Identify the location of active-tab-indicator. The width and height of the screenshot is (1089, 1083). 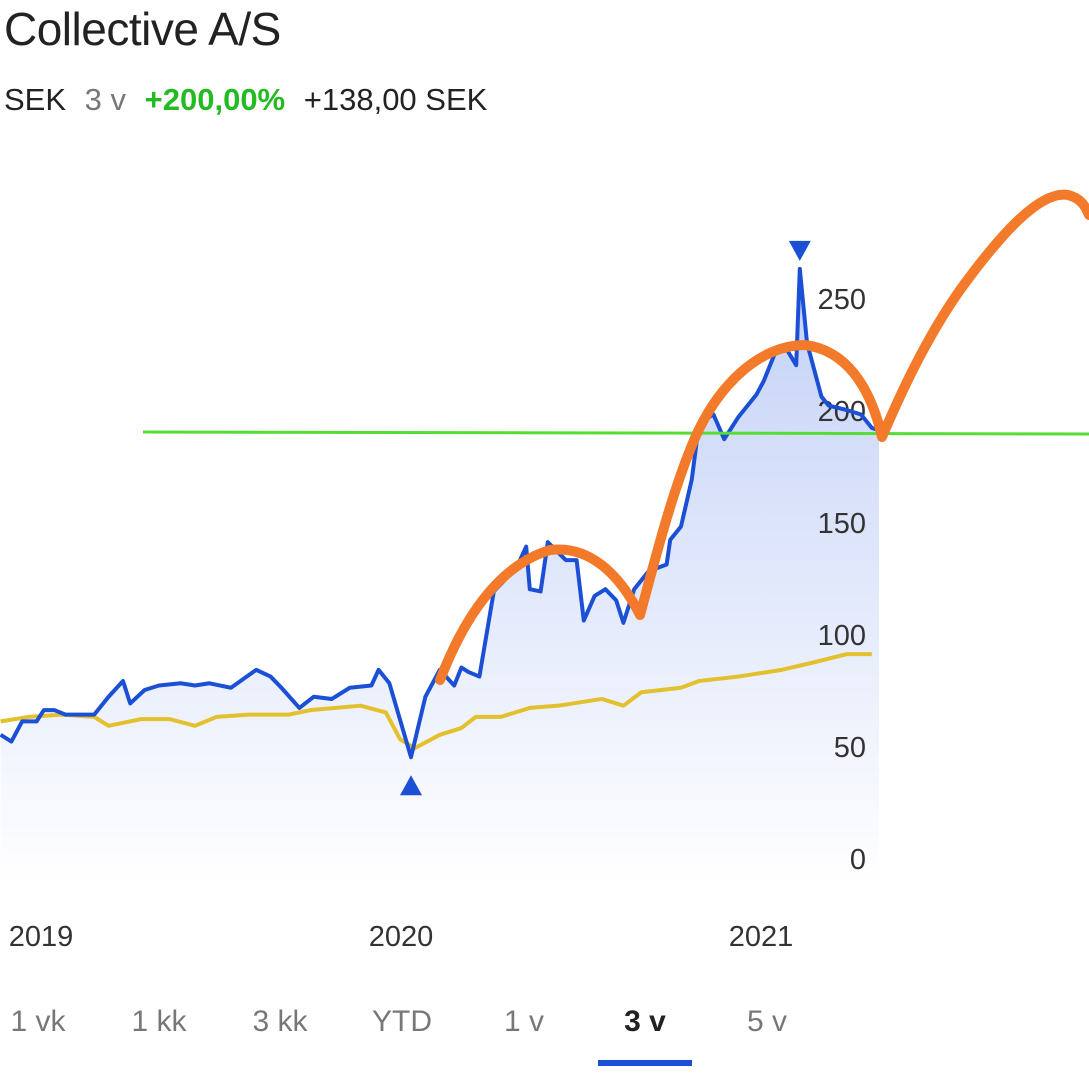
(645, 1063).